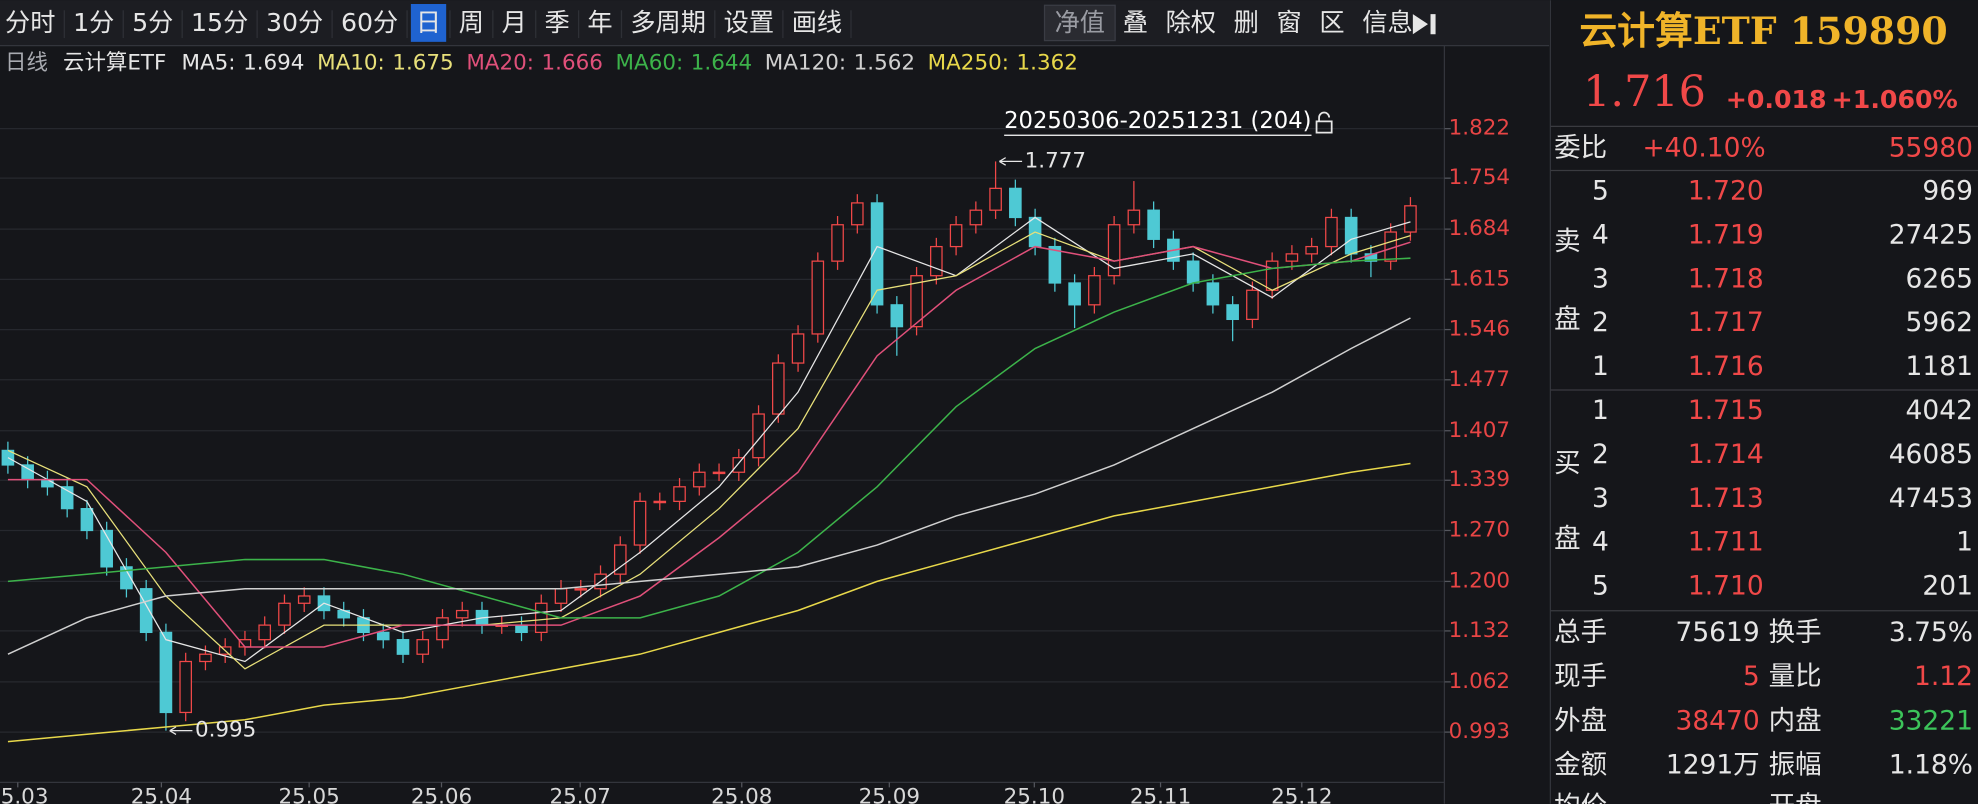 This screenshot has width=1978, height=804. I want to click on toolbar-button: 月, so click(514, 22).